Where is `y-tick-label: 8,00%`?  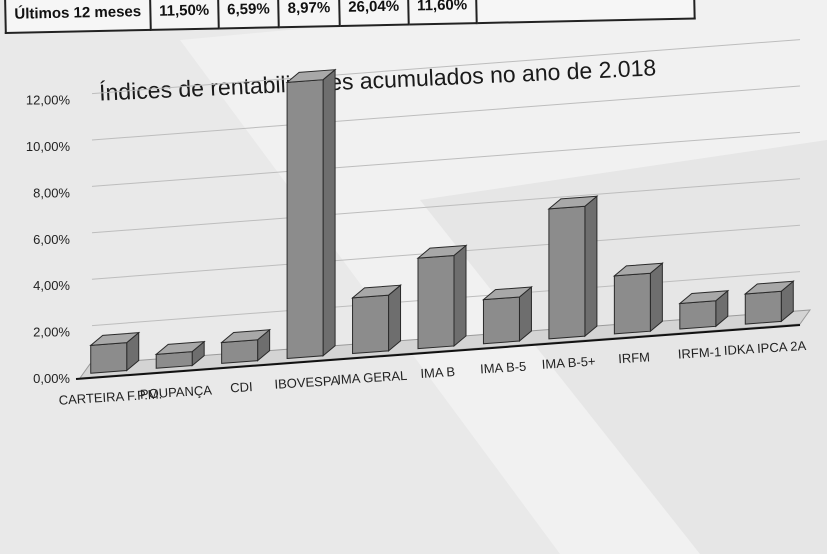 y-tick-label: 8,00% is located at coordinates (51, 192).